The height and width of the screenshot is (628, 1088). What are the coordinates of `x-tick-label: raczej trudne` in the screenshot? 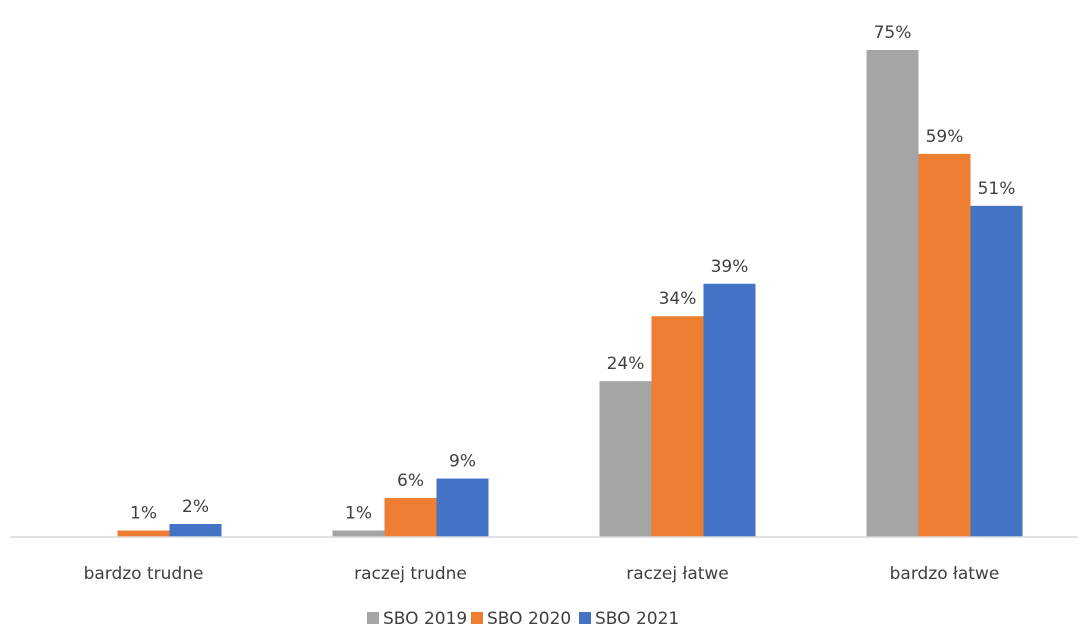 It's located at (410, 574).